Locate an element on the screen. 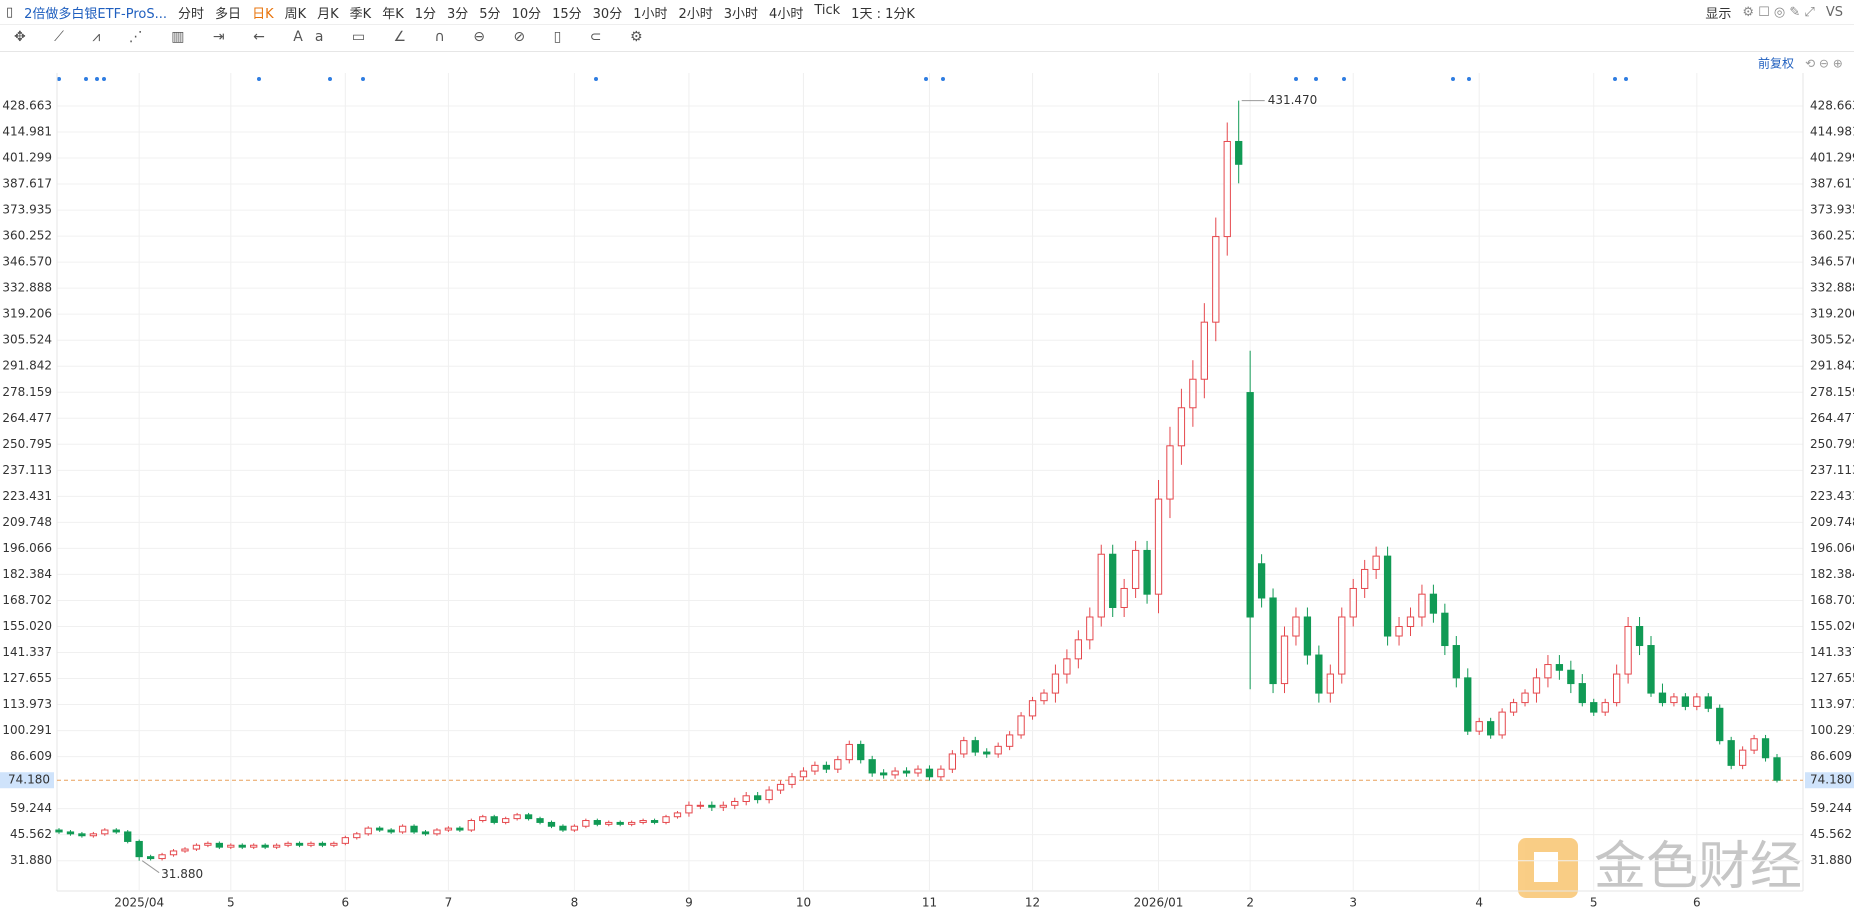 The image size is (1854, 915). y-tick-label-right: 209.748 is located at coordinates (1832, 522).